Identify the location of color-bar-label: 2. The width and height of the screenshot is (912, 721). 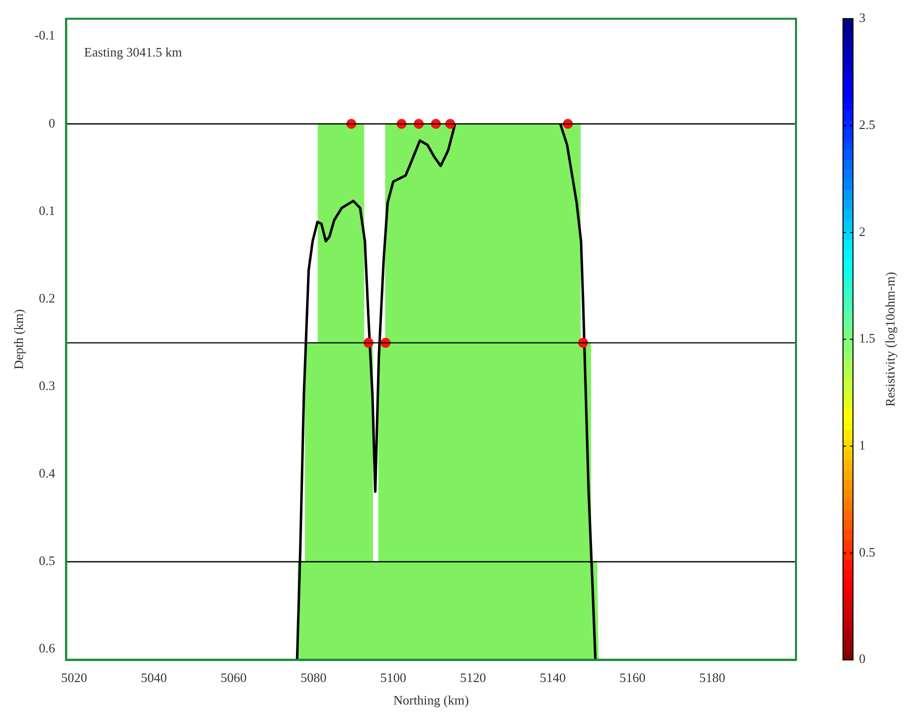
(862, 231).